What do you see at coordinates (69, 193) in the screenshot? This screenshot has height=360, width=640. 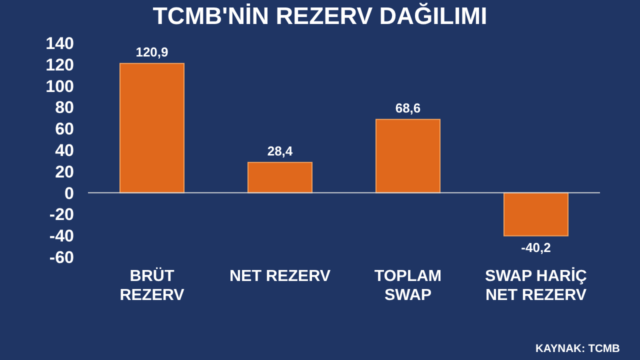 I see `y-tick-label: 0` at bounding box center [69, 193].